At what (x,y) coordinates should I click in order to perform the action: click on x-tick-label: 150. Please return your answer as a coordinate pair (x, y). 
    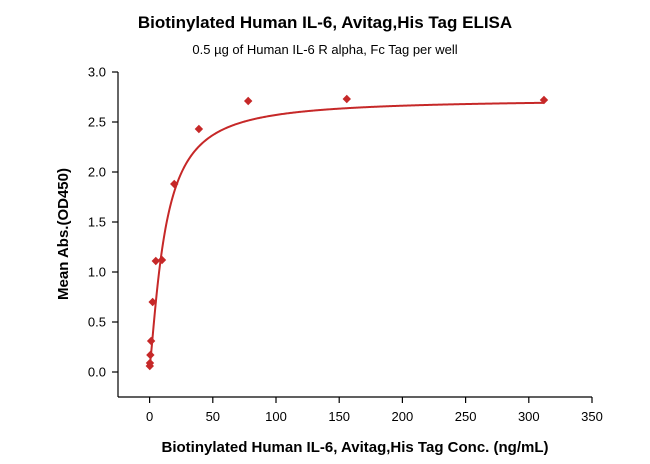
    Looking at the image, I should click on (339, 416).